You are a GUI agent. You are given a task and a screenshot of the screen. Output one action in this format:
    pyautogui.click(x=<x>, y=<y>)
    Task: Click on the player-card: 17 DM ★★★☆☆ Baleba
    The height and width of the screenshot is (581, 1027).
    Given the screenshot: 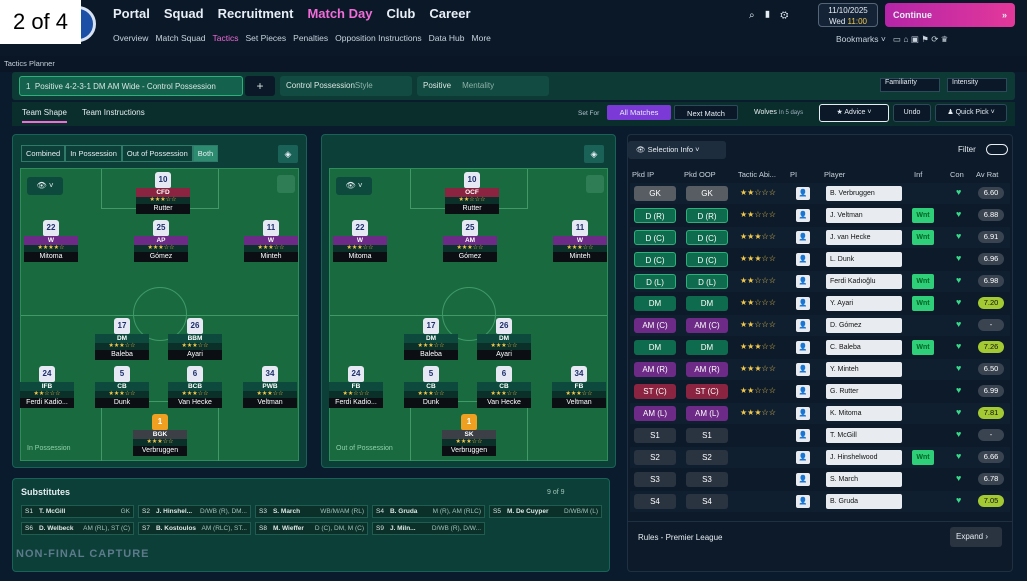 What is the action you would take?
    pyautogui.click(x=122, y=339)
    